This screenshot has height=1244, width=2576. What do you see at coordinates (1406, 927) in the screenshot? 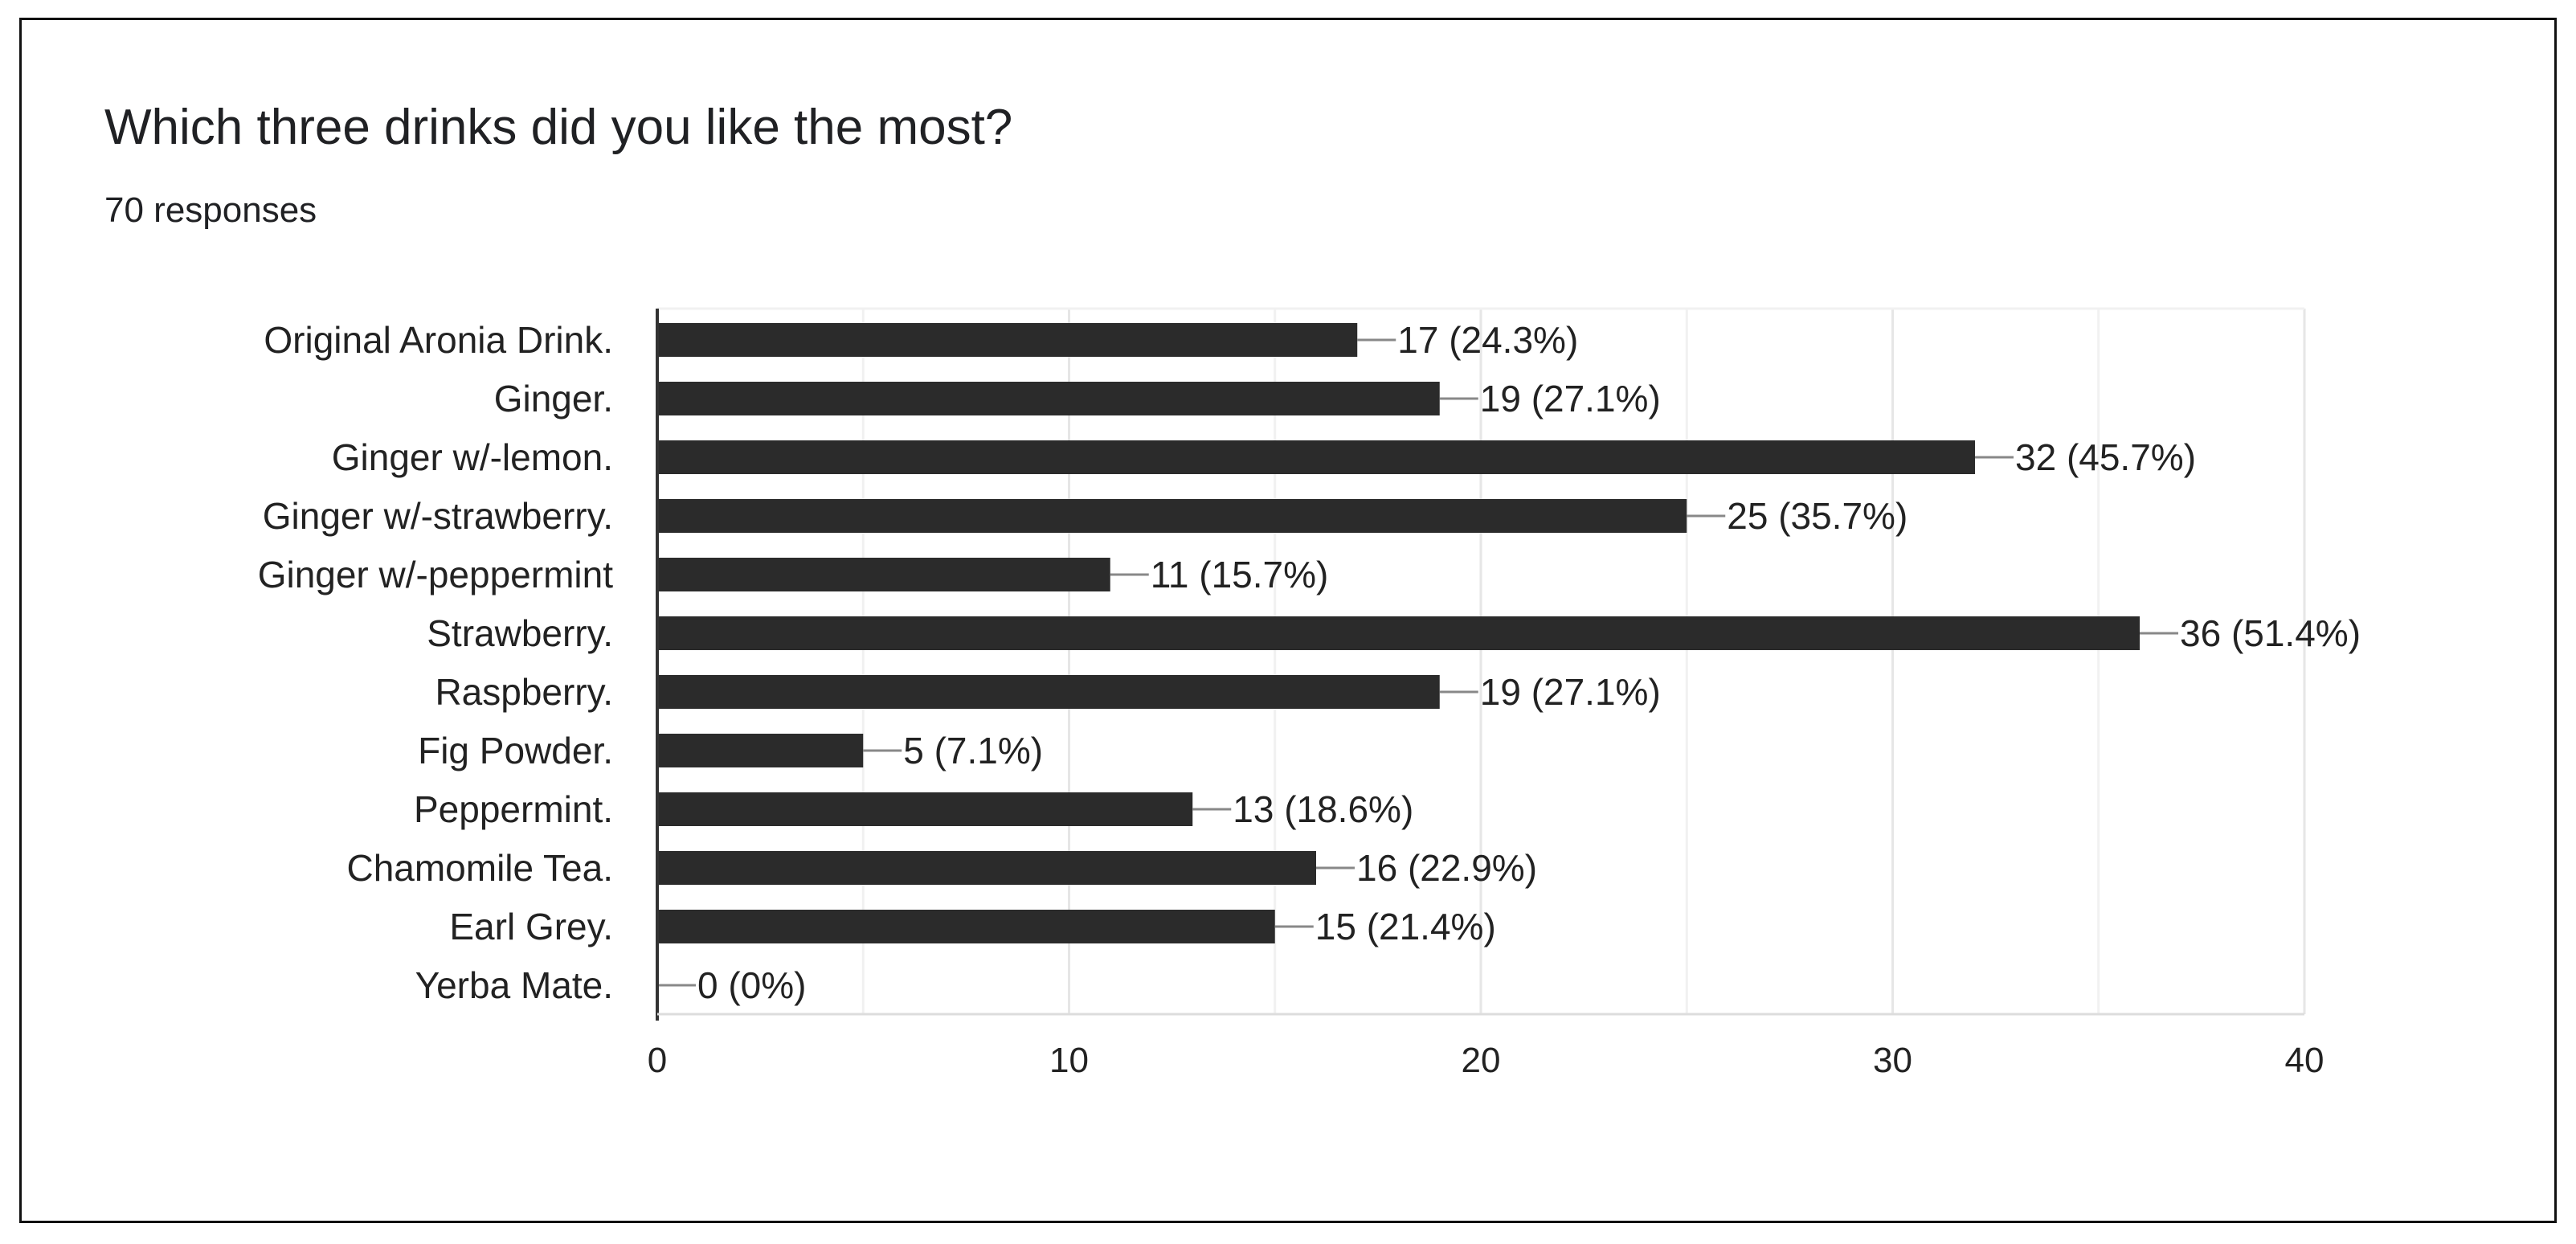
I see `value-label: 15 (21.4%)` at bounding box center [1406, 927].